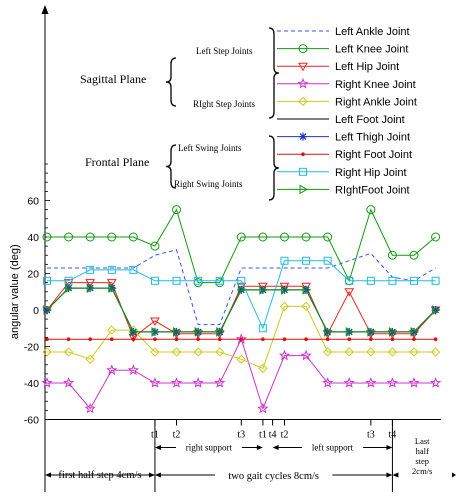  I want to click on legend-entry: RIghtFoot Joint, so click(343, 190).